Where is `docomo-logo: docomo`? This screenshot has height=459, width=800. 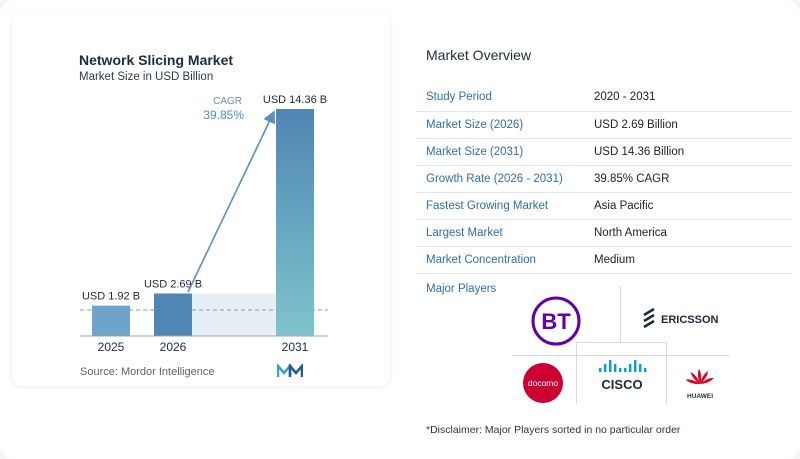 docomo-logo: docomo is located at coordinates (543, 383).